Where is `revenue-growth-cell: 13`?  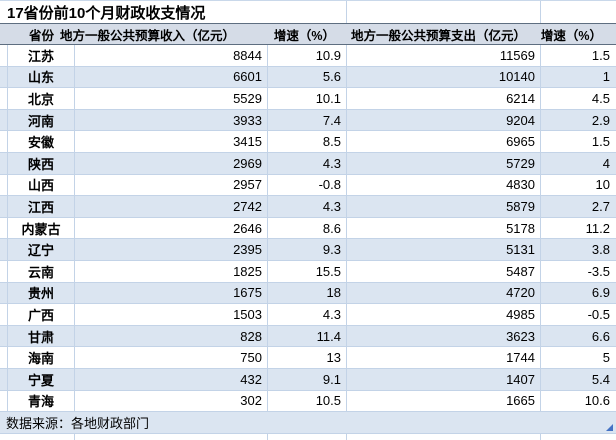
revenue-growth-cell: 13 is located at coordinates (307, 357).